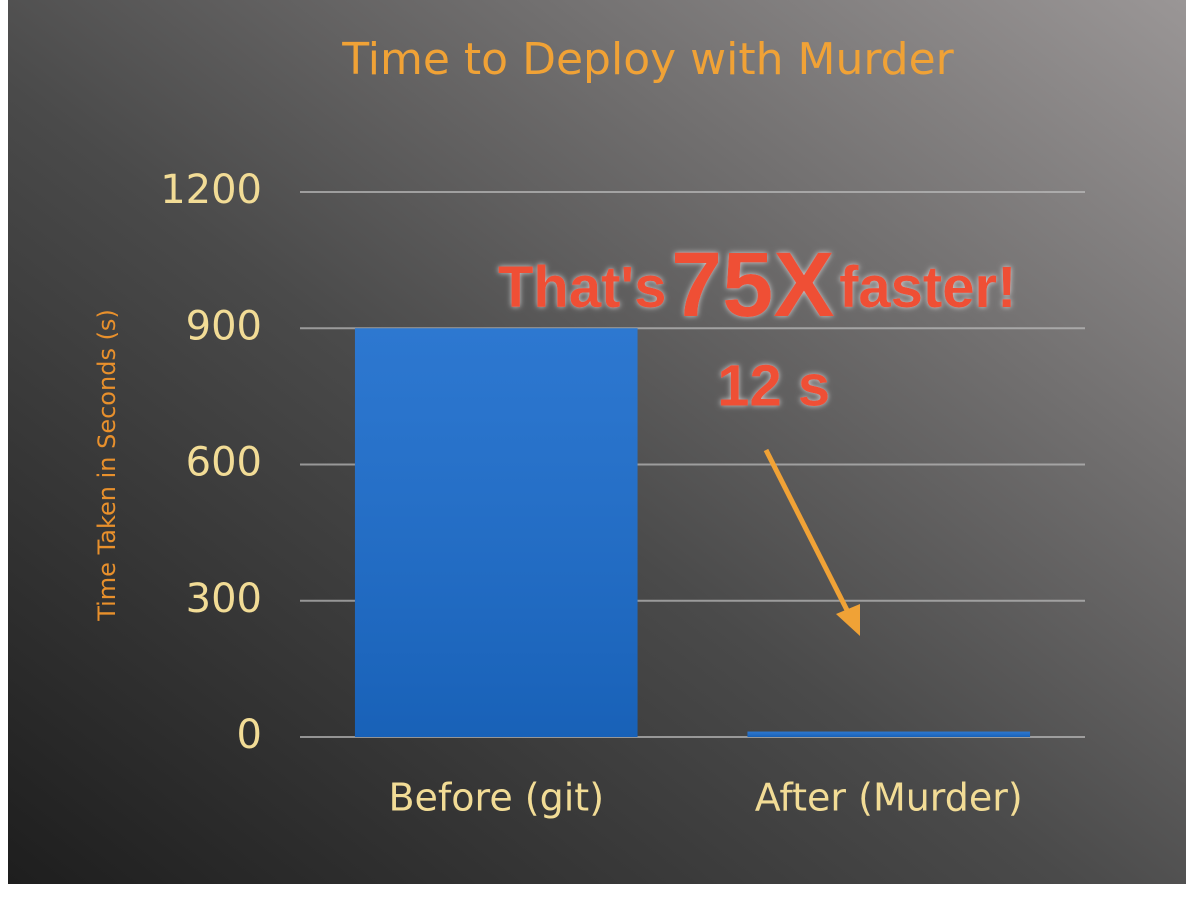 This screenshot has height=898, width=1195. I want to click on annotation-part: faster!, so click(927, 287).